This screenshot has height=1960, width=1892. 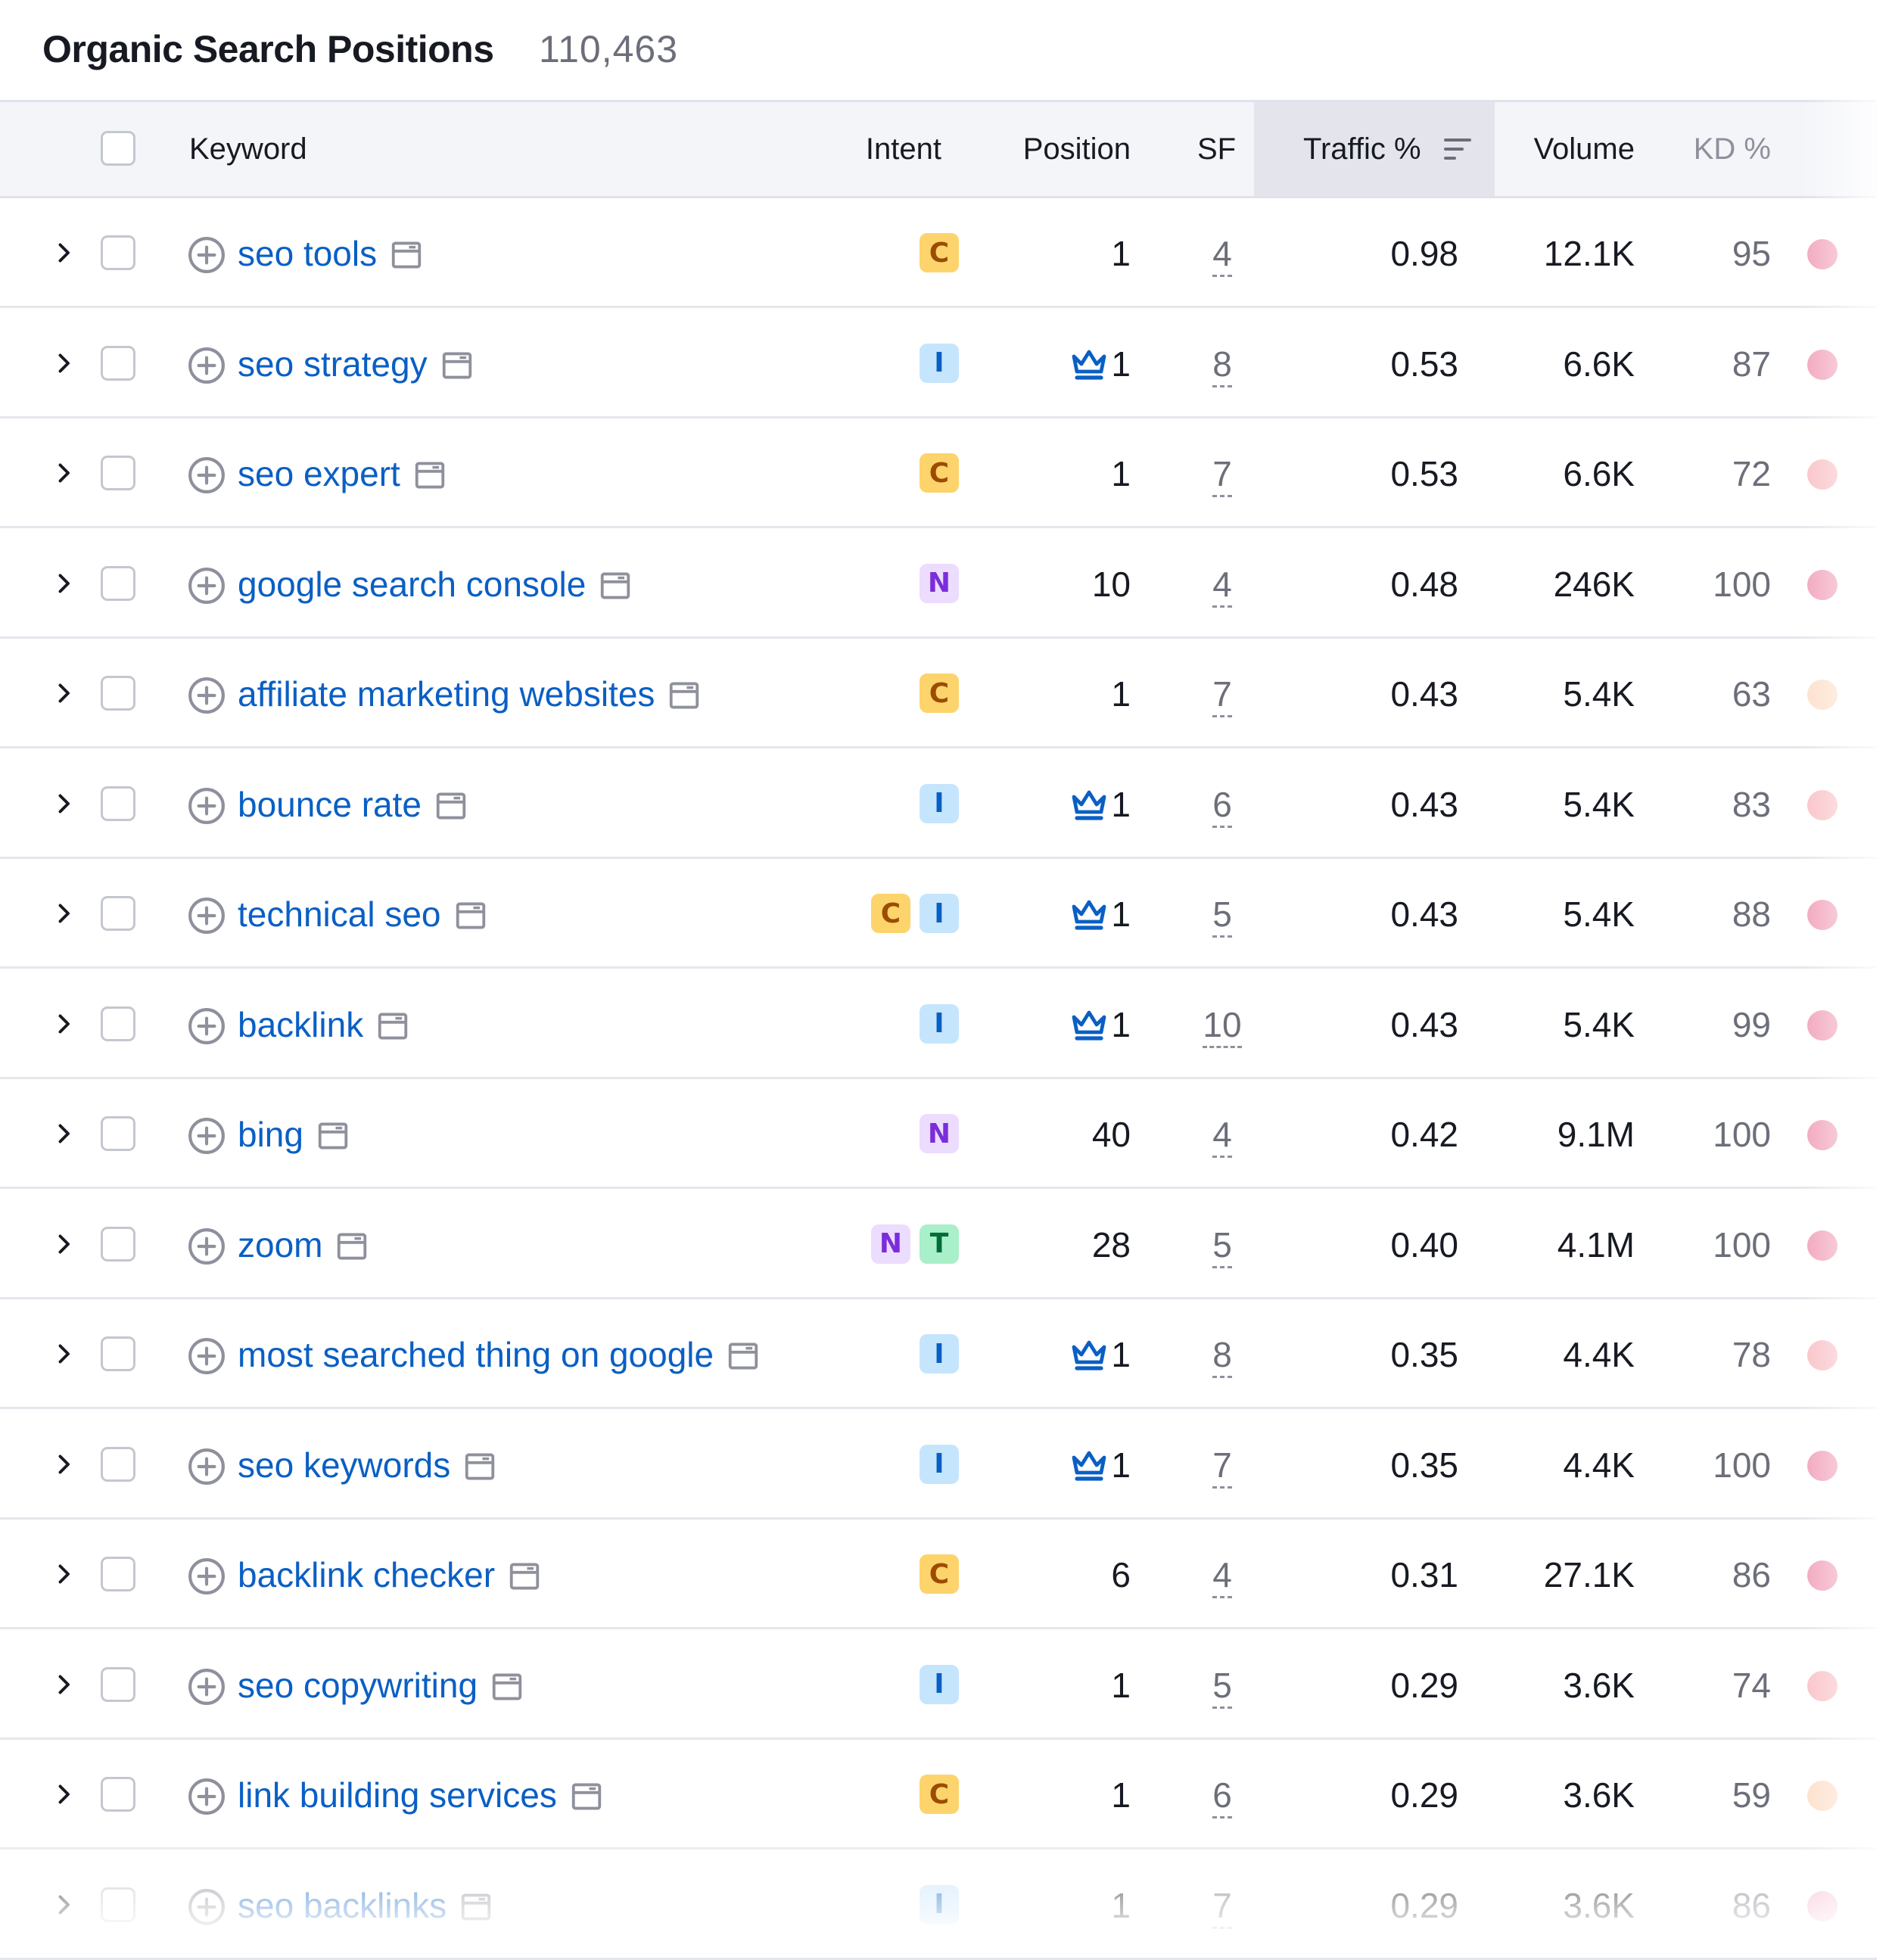 What do you see at coordinates (903, 149) in the screenshot?
I see `column-header-intent: Intent` at bounding box center [903, 149].